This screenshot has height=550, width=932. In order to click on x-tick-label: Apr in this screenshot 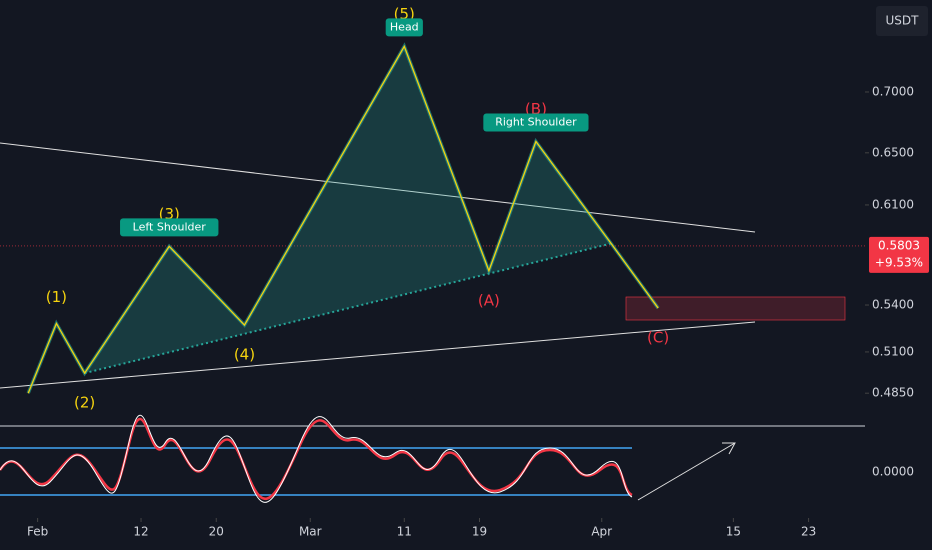, I will do `click(601, 532)`.